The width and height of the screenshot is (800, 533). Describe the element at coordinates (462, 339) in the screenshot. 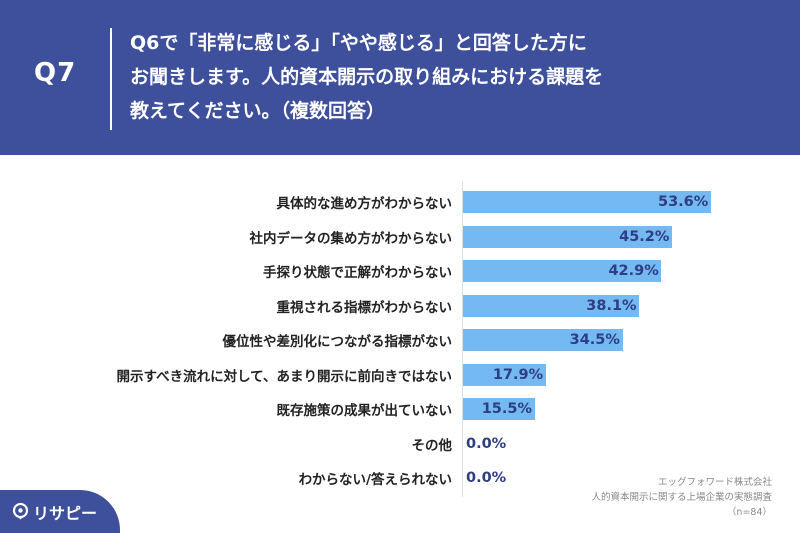

I see `chart-axis-line` at that location.